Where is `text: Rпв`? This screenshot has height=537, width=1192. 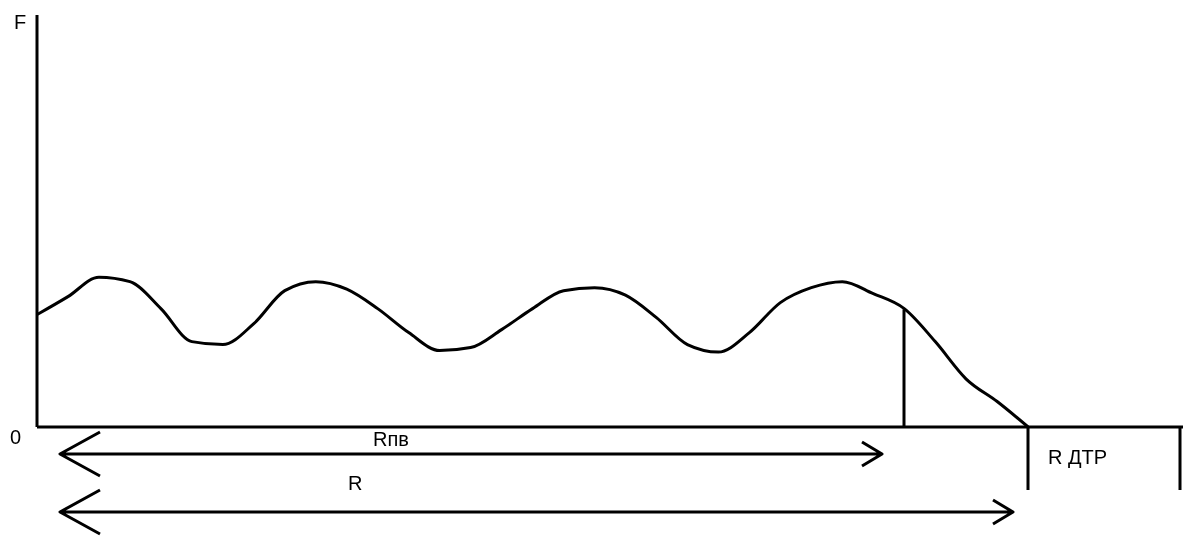
text: Rпв is located at coordinates (391, 439).